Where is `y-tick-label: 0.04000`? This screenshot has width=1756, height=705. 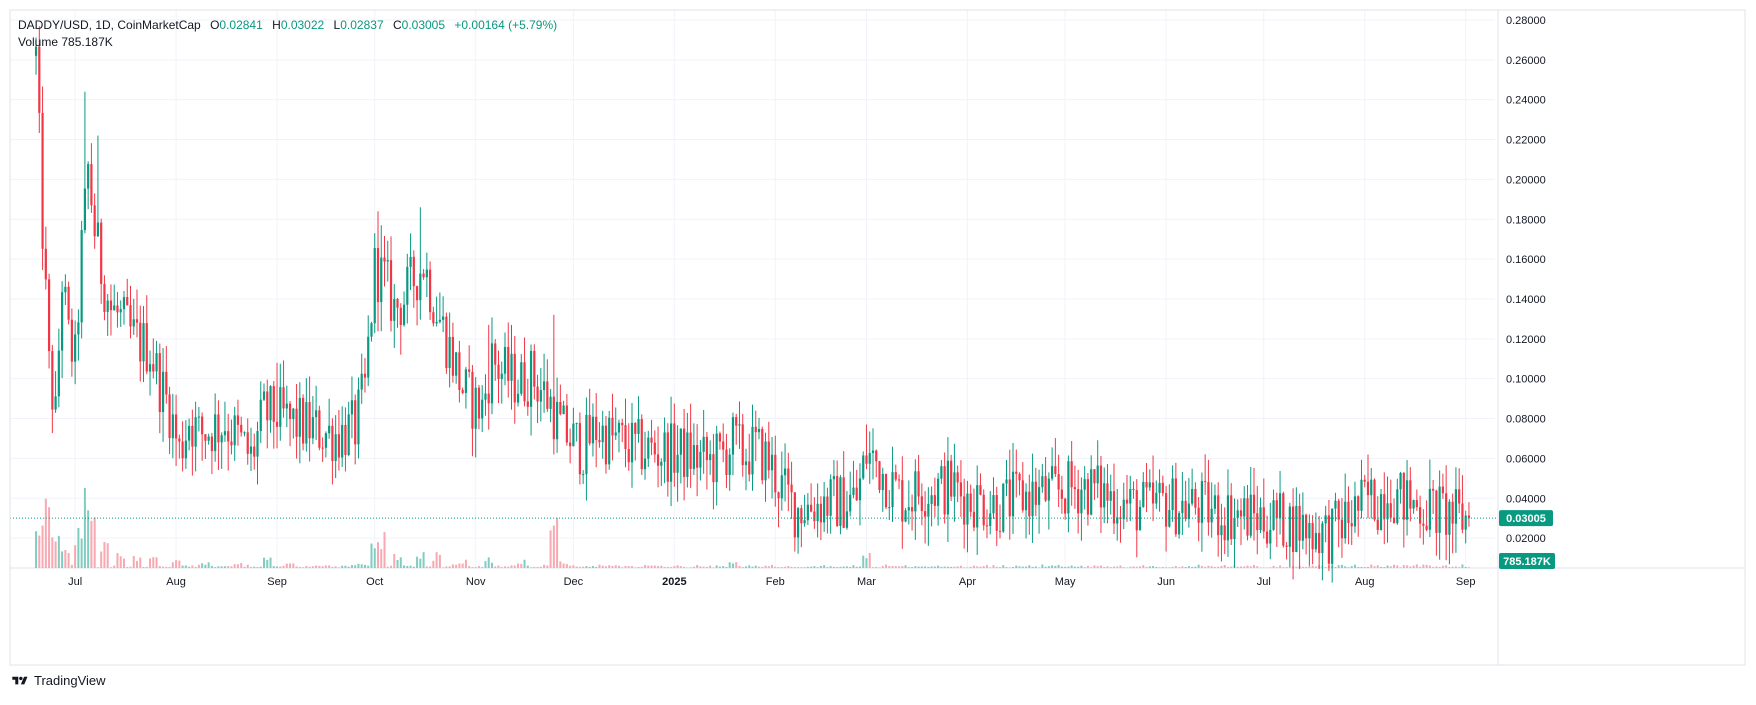
y-tick-label: 0.04000 is located at coordinates (1526, 499).